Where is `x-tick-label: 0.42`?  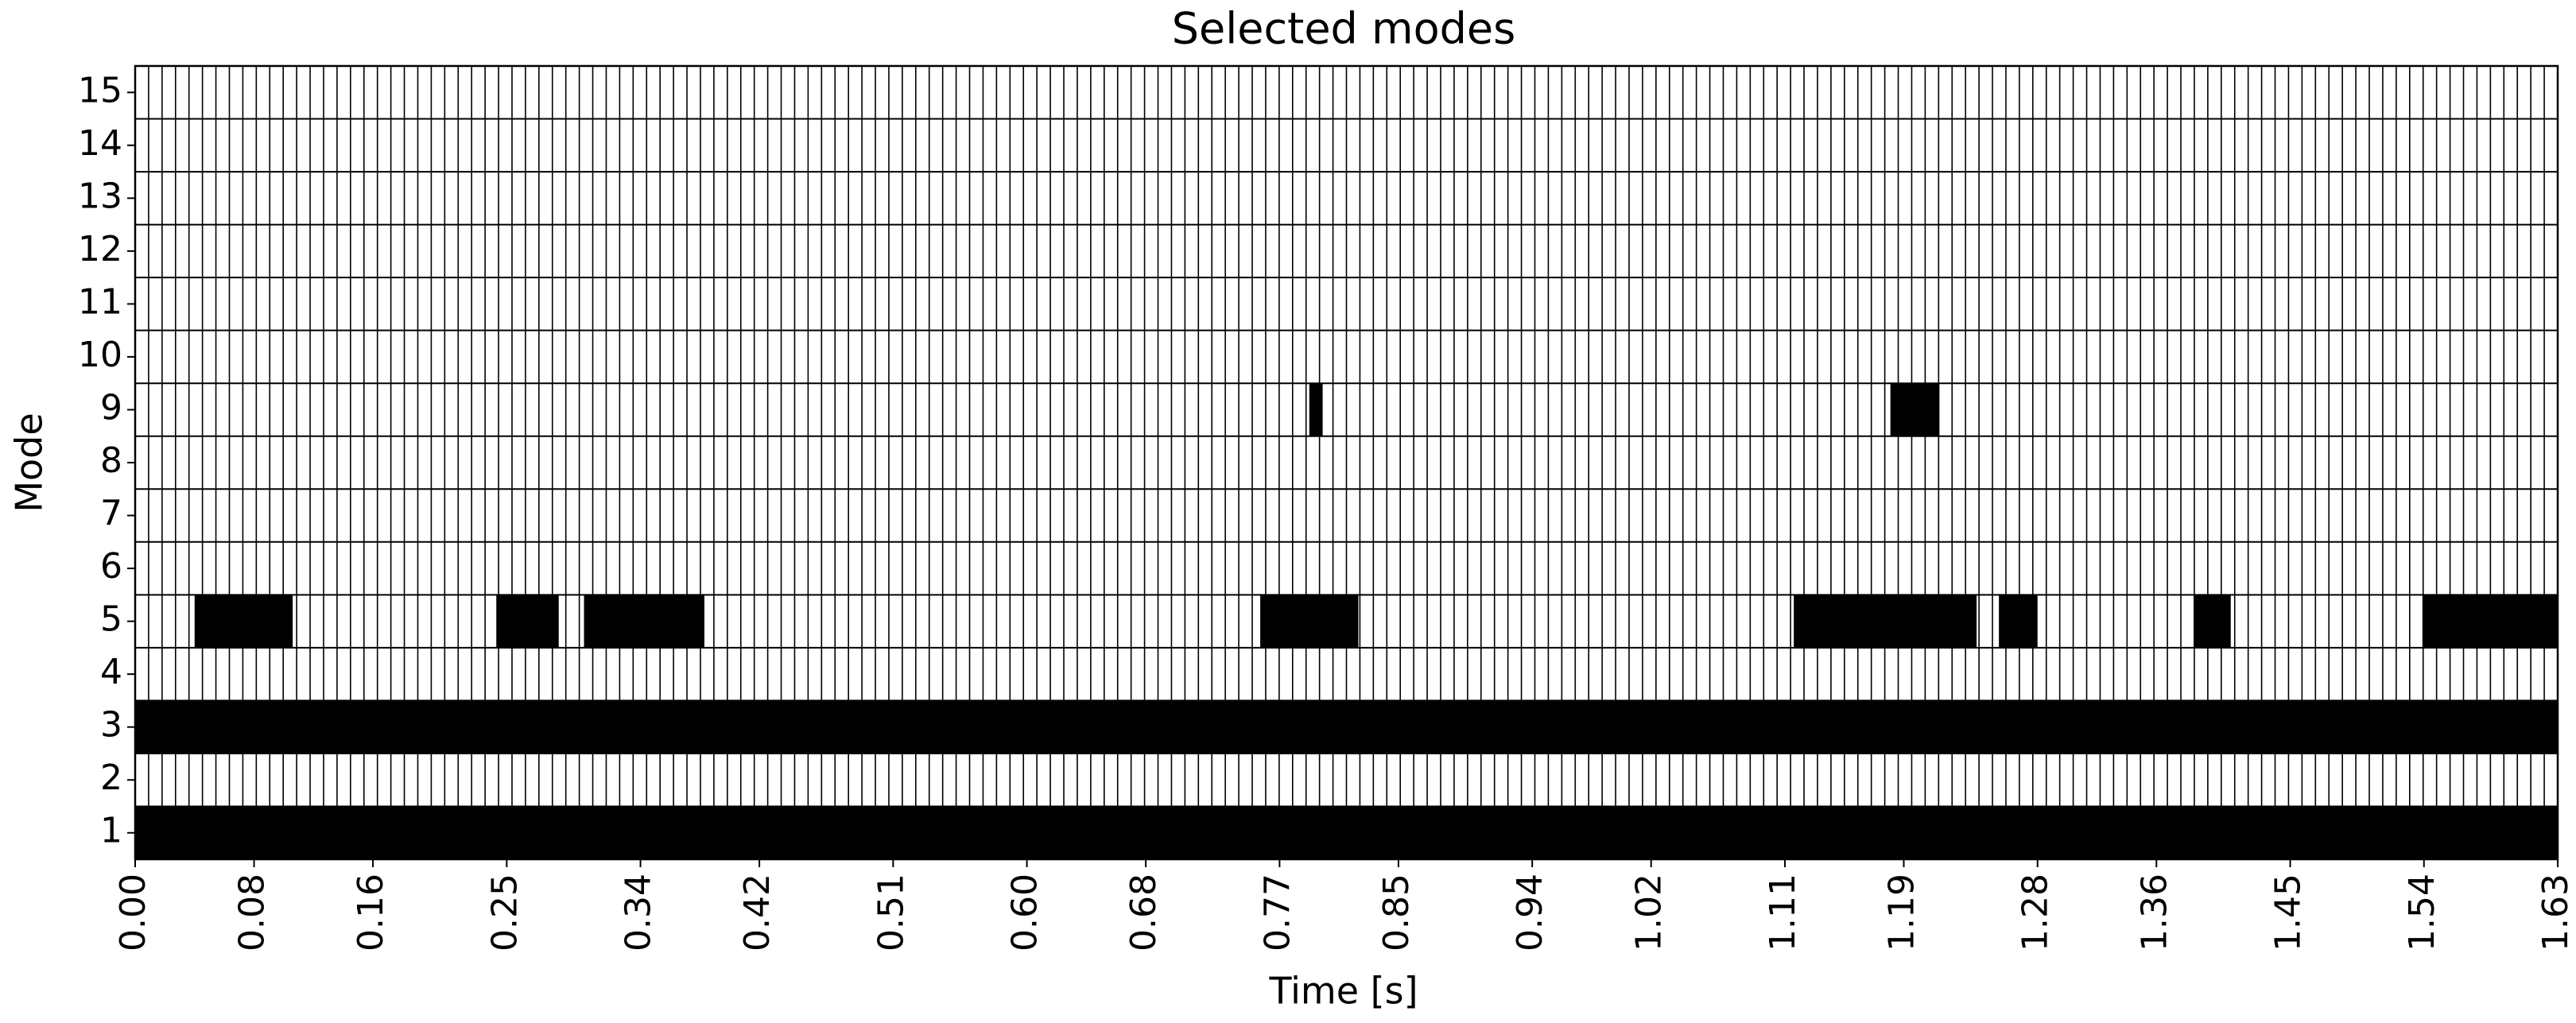
x-tick-label: 0.42 is located at coordinates (758, 912).